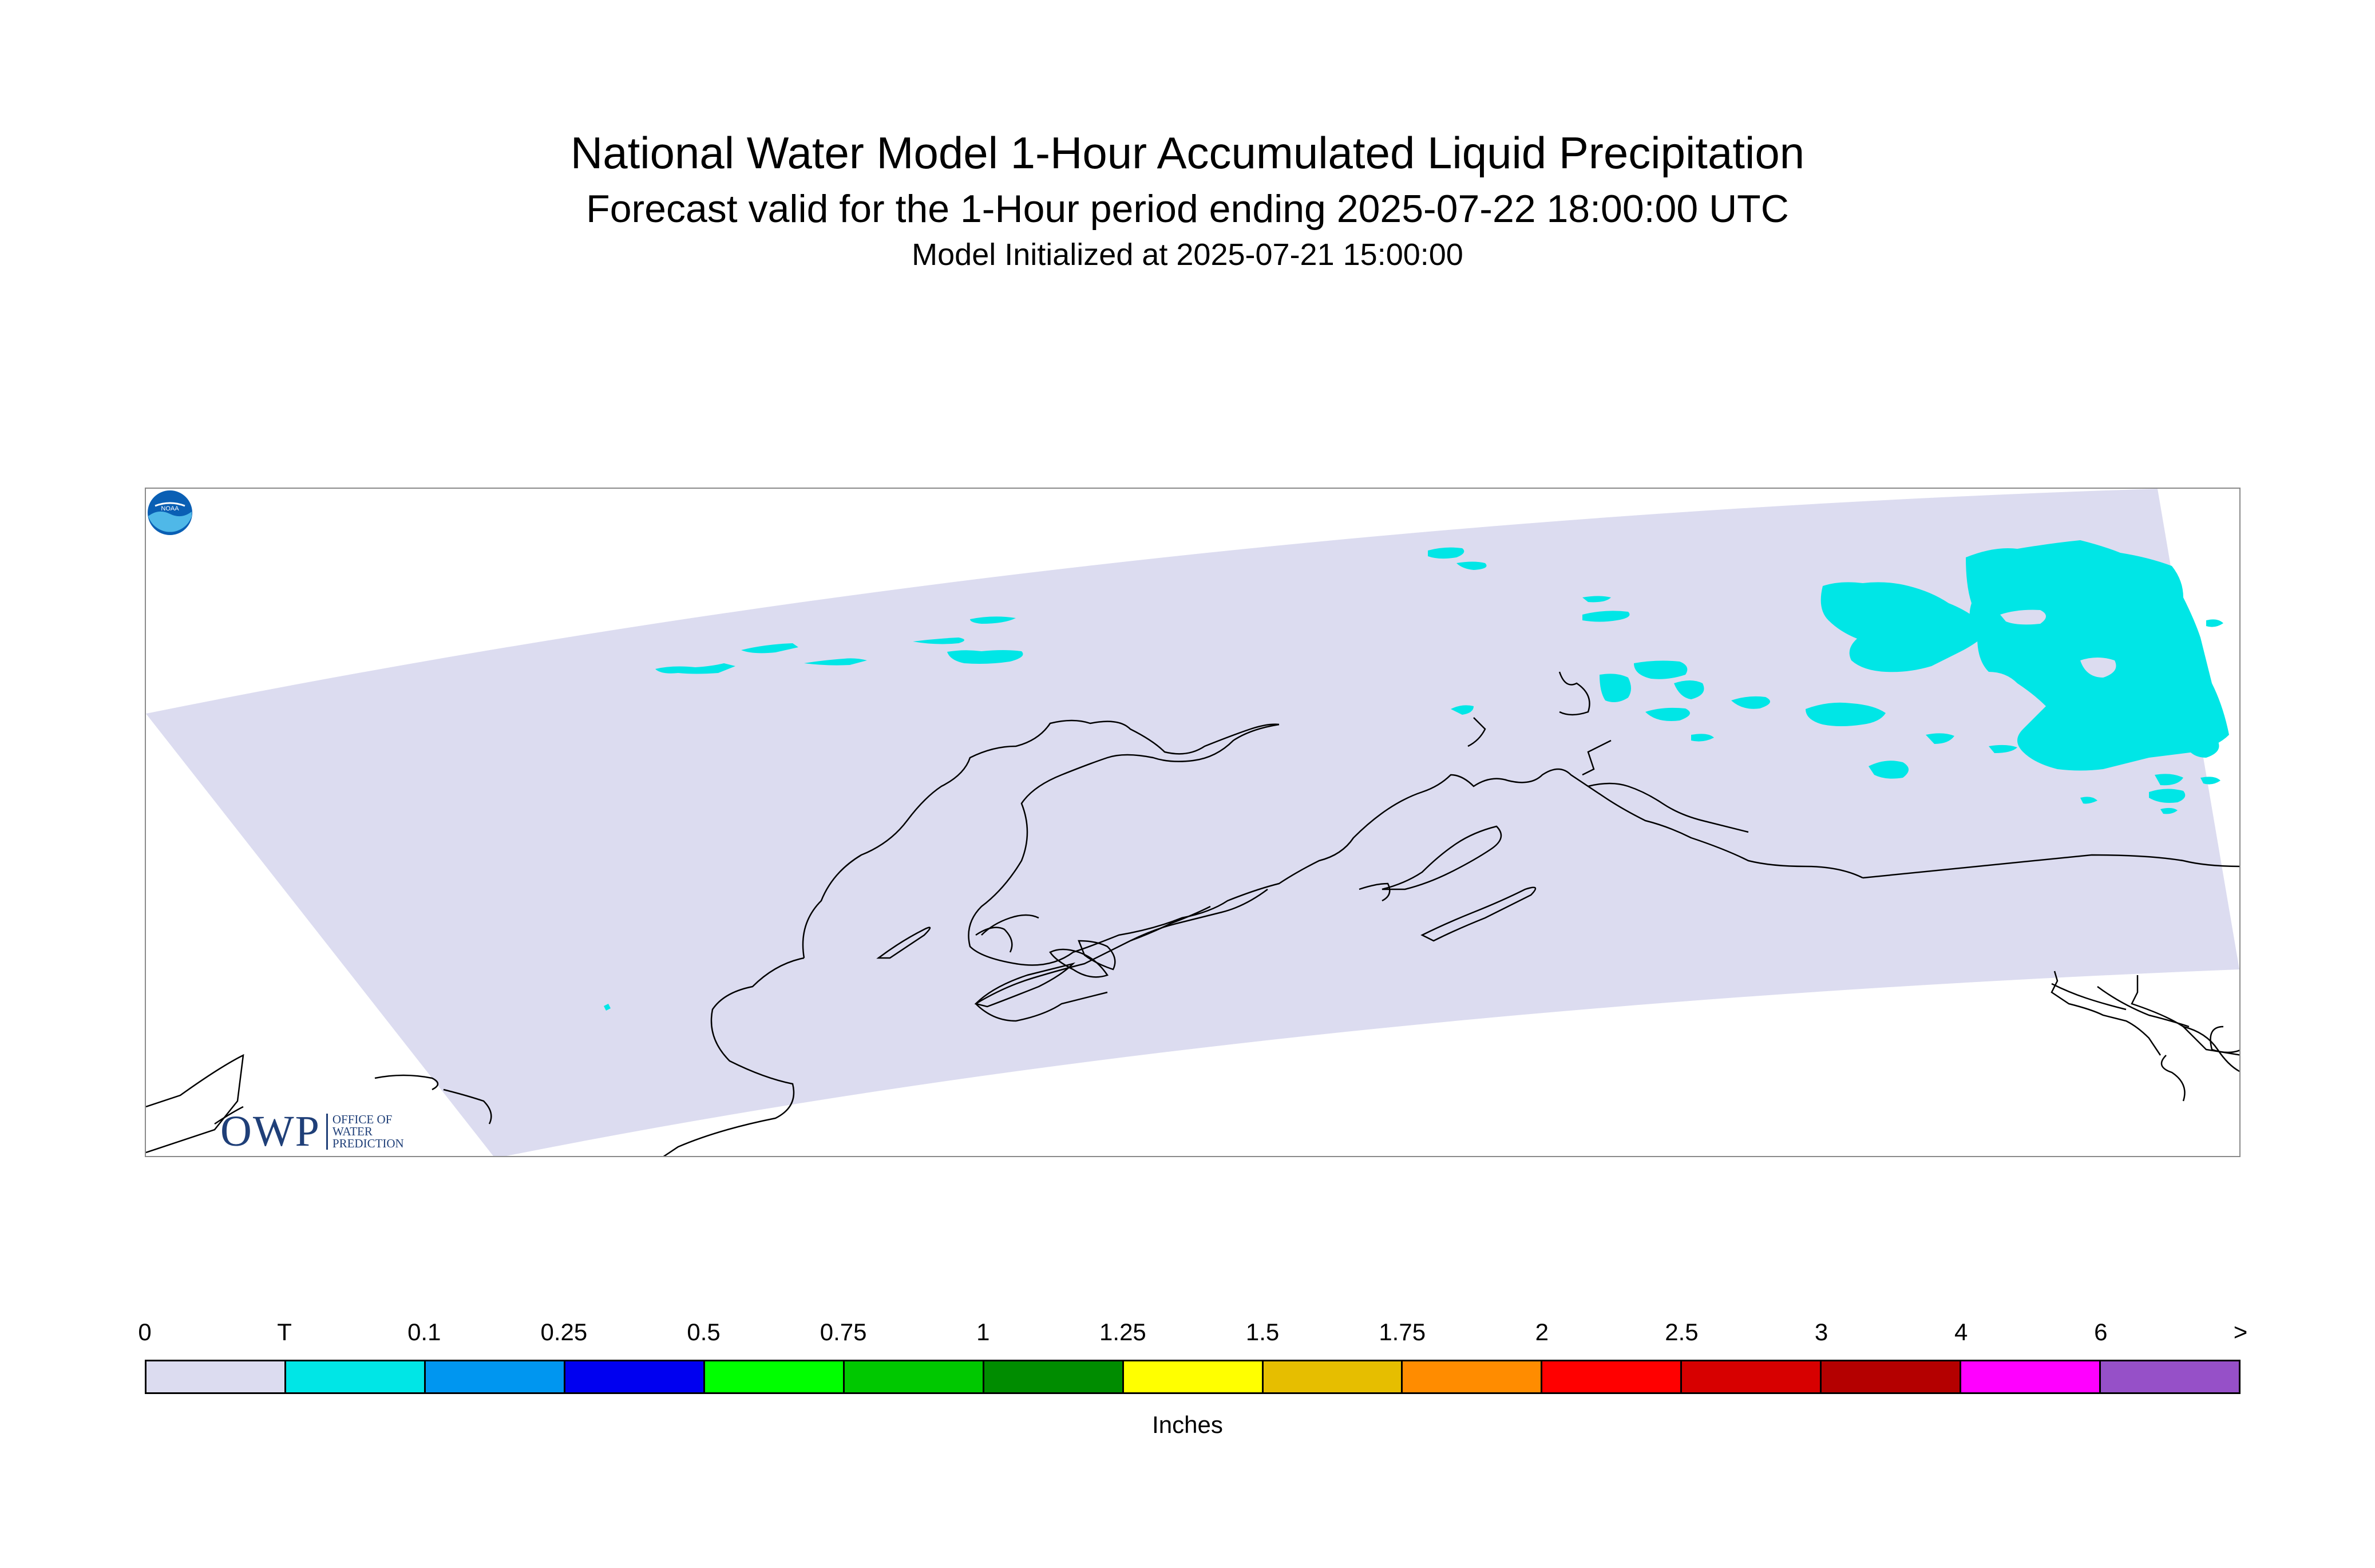  What do you see at coordinates (843, 1331) in the screenshot?
I see `legend-tick-label: 0.75` at bounding box center [843, 1331].